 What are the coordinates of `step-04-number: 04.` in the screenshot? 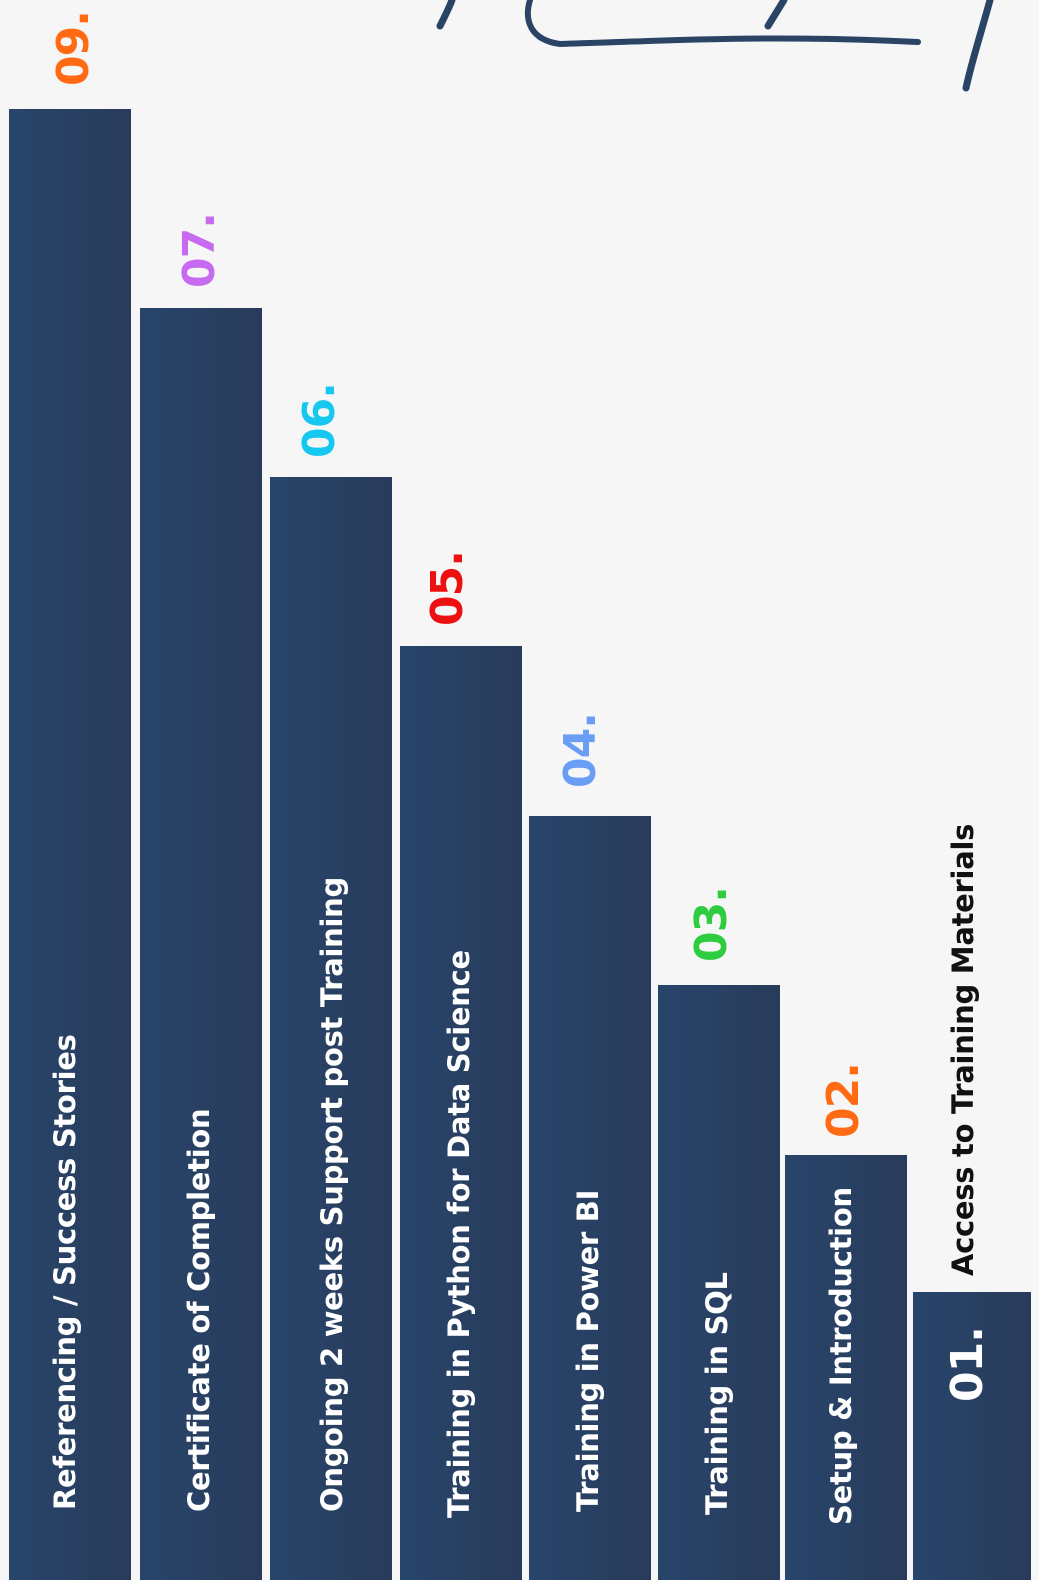 It's located at (580, 750).